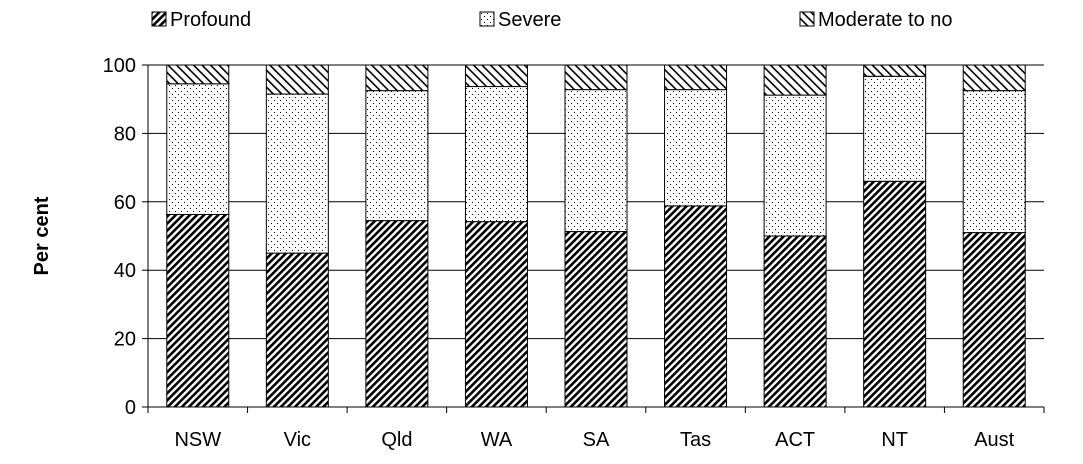 Image resolution: width=1083 pixels, height=464 pixels. I want to click on x-tick-label: Vic, so click(297, 440).